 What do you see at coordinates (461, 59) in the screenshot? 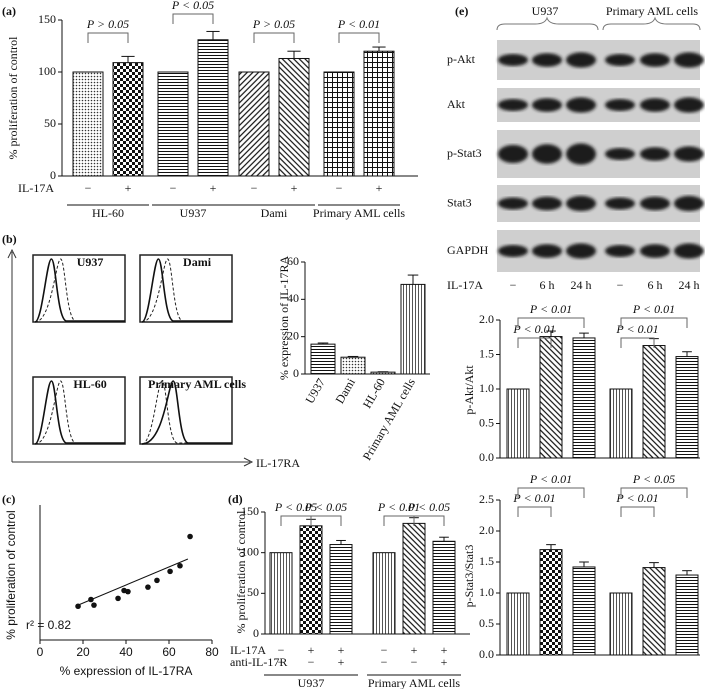
I see `protein-label: p-Akt` at bounding box center [461, 59].